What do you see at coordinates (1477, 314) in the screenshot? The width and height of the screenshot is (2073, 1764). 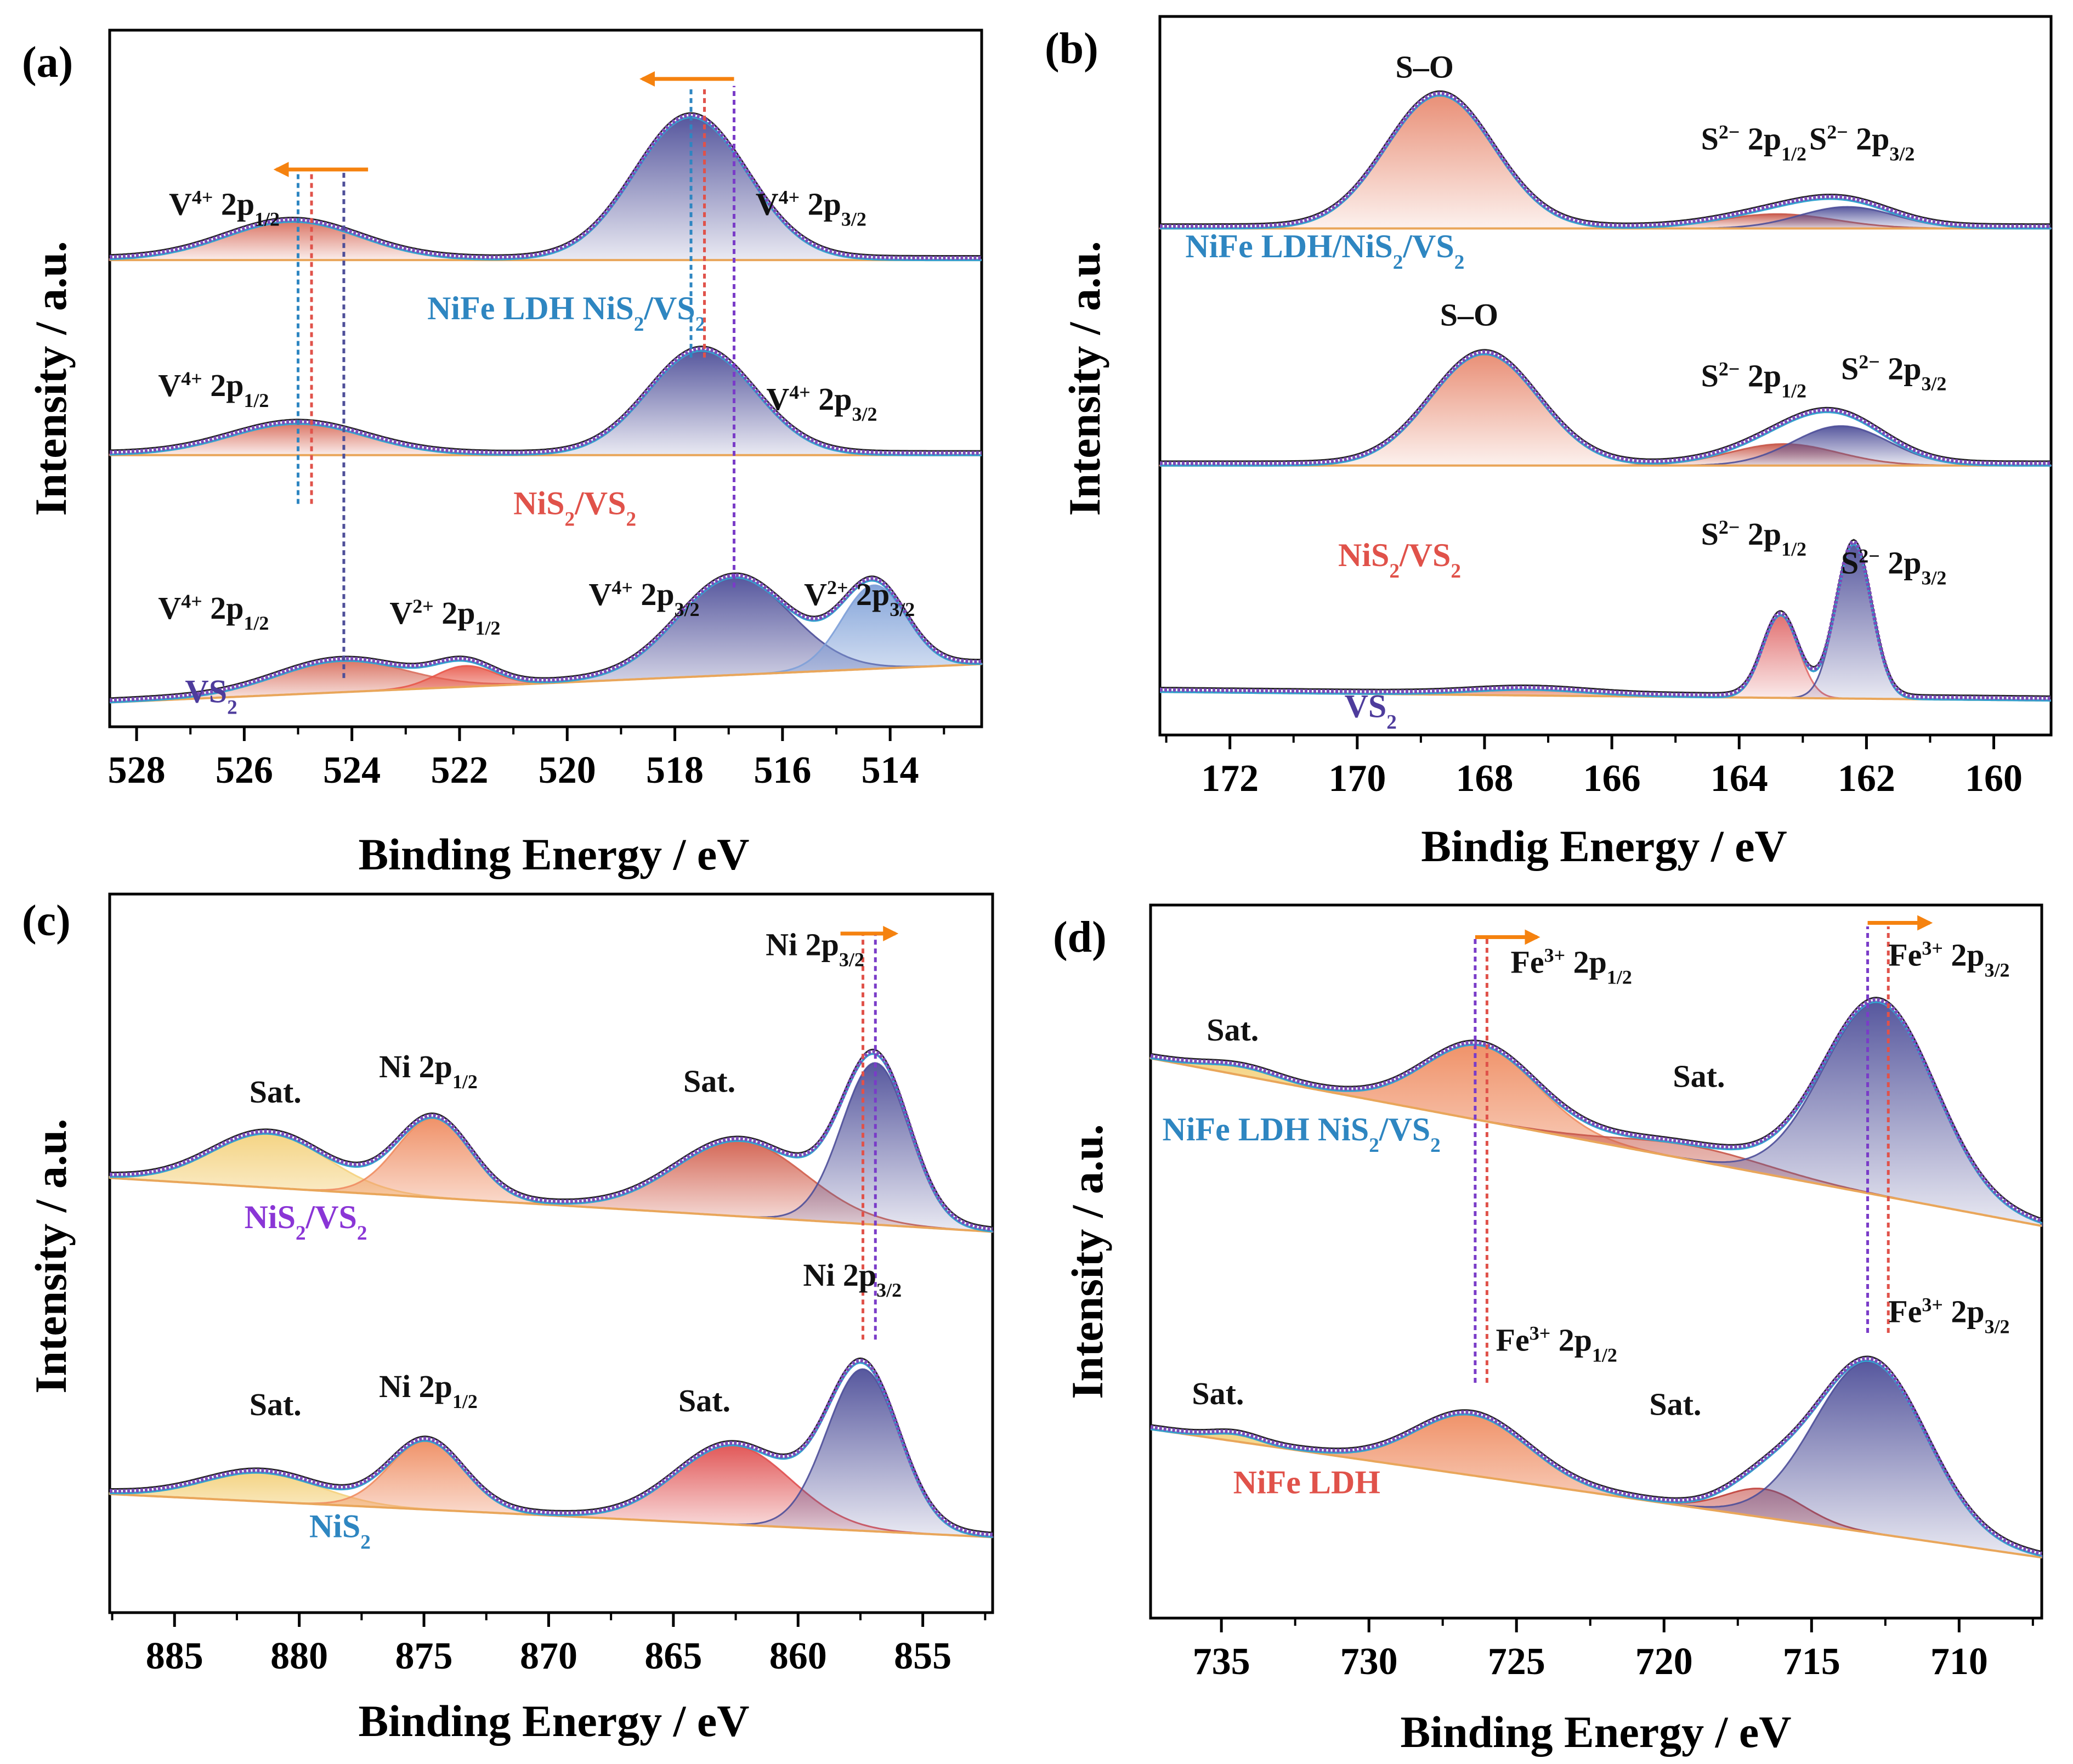 I see `annotation-mid: –O` at bounding box center [1477, 314].